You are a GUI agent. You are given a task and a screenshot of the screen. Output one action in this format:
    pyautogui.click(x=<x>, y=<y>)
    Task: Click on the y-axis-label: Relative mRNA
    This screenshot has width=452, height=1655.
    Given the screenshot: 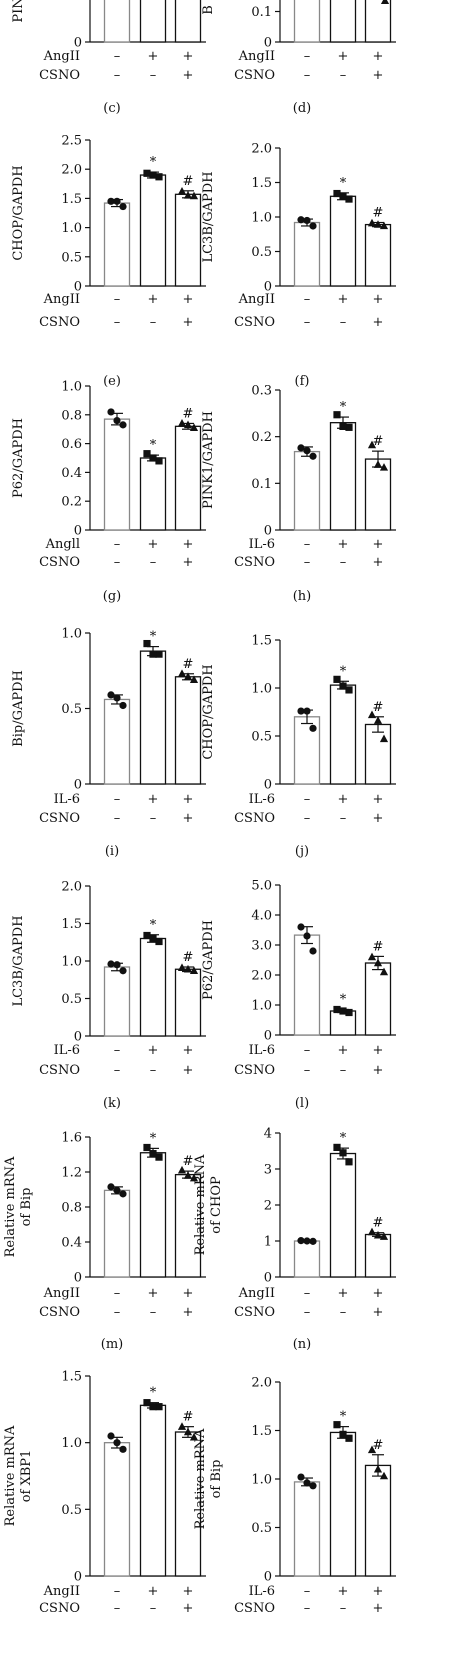 What is the action you would take?
    pyautogui.click(x=10, y=1206)
    